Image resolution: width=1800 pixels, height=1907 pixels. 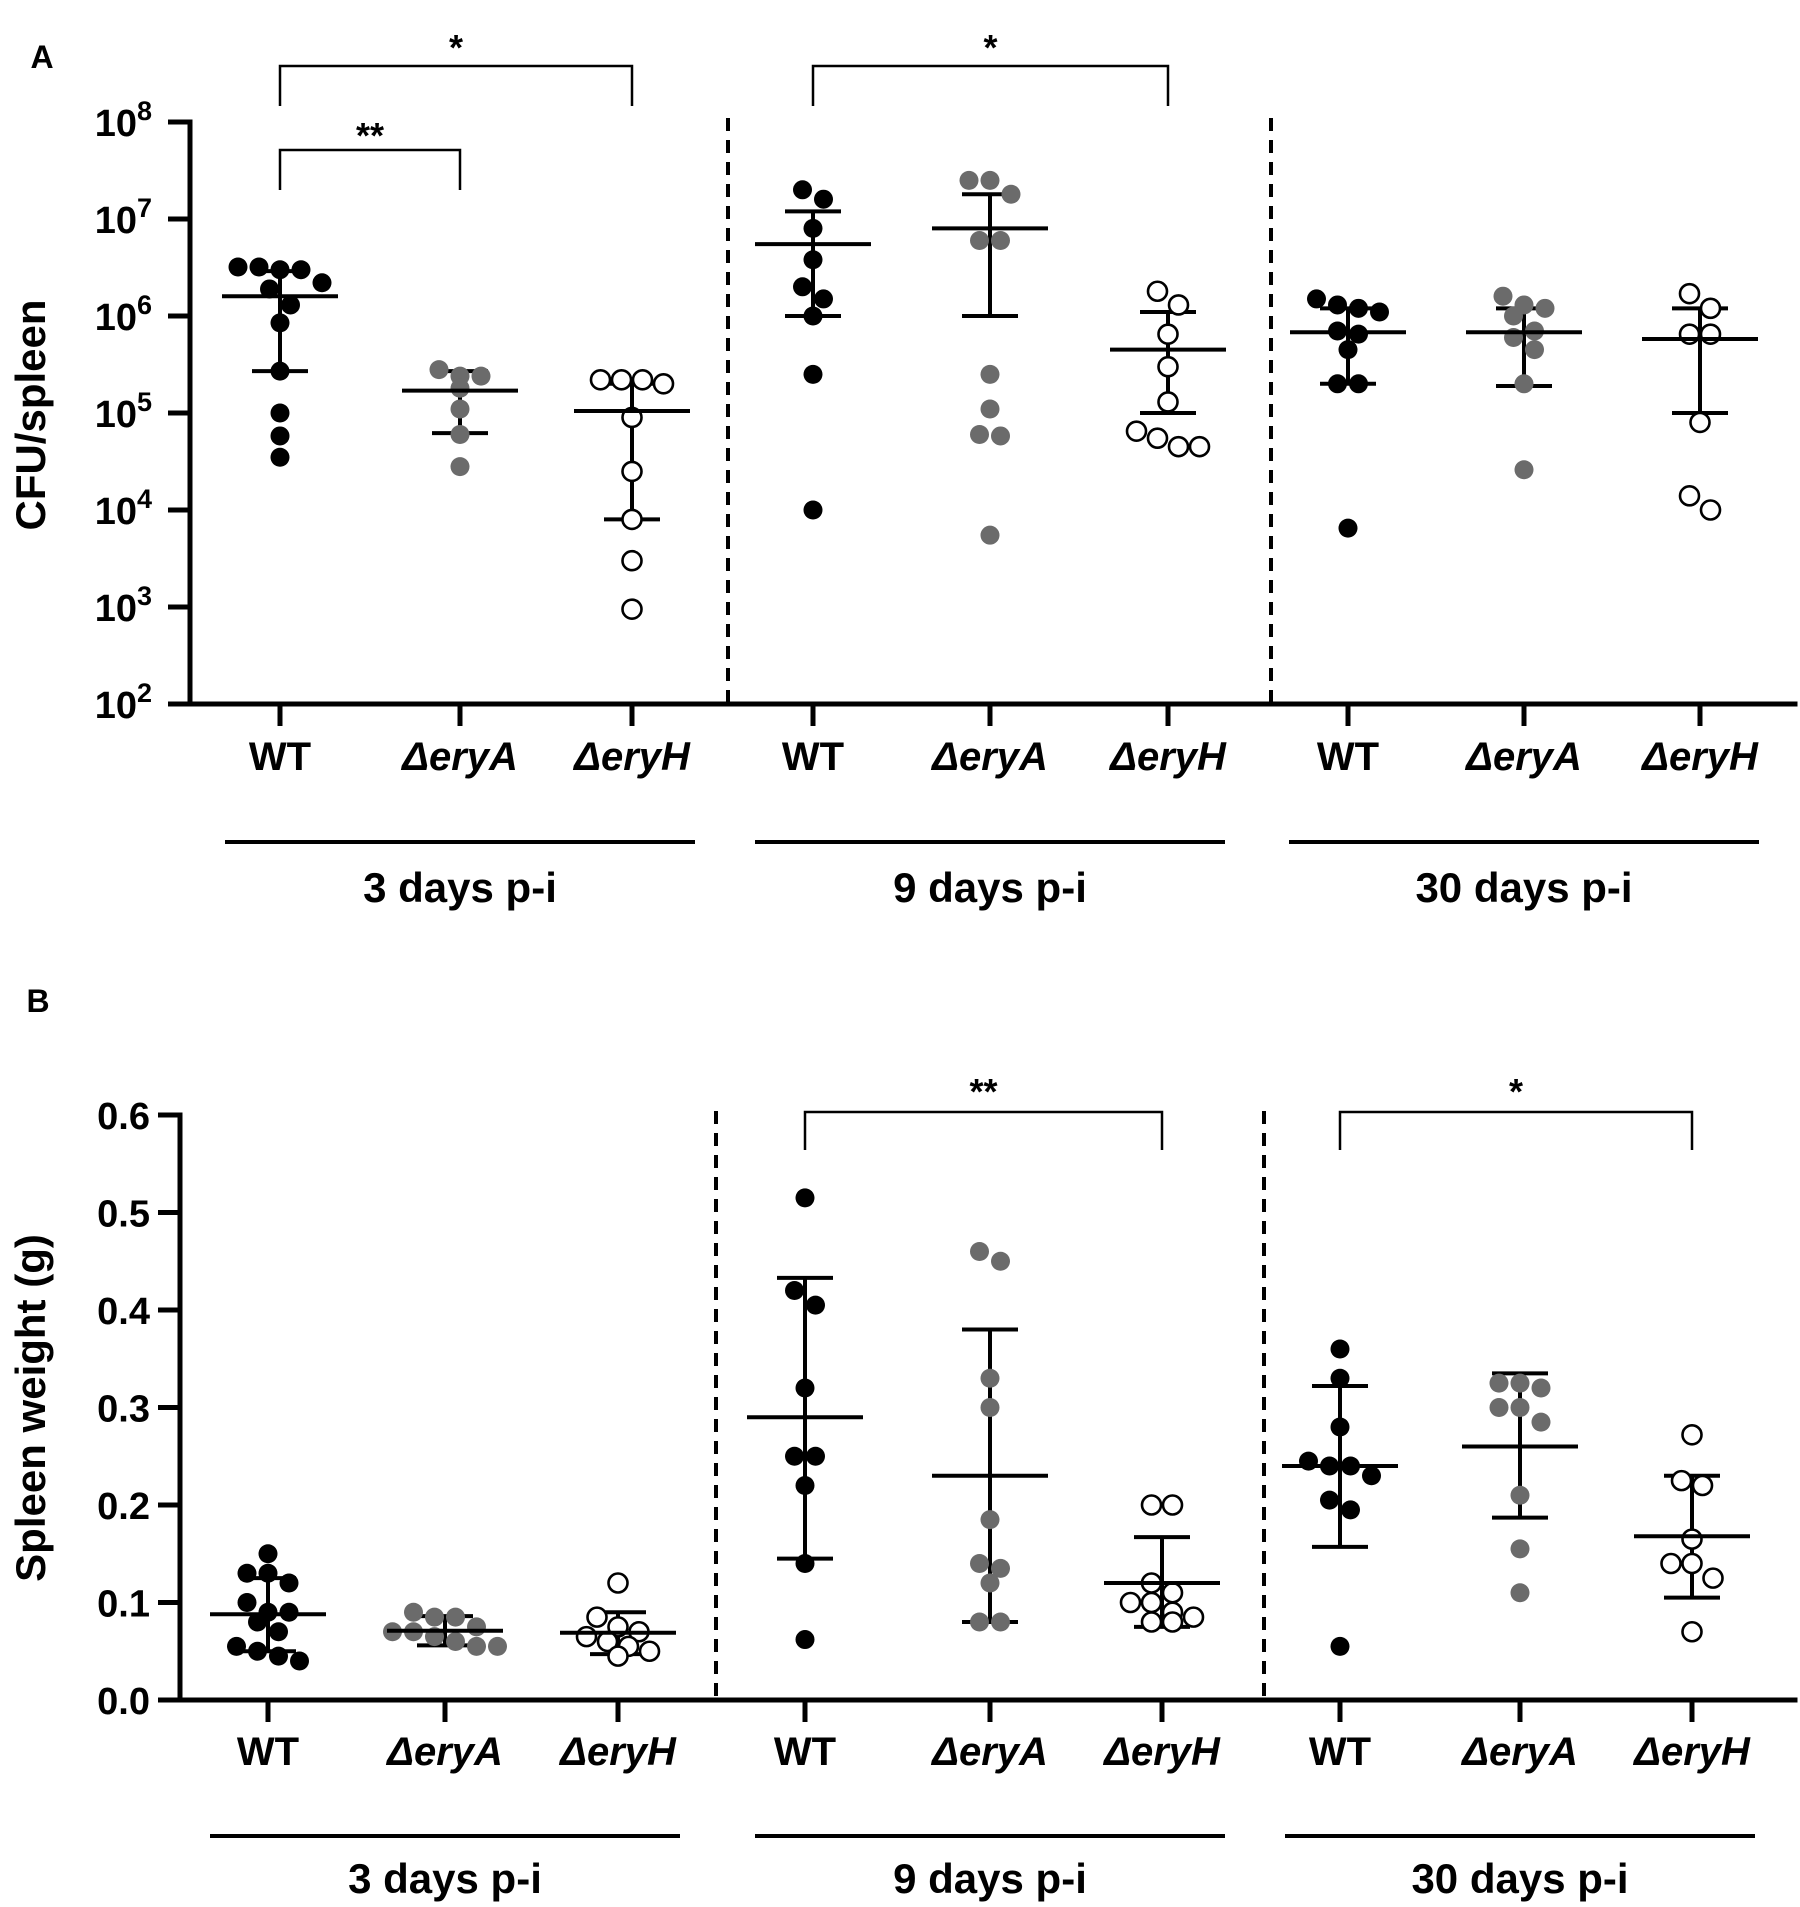 What do you see at coordinates (370, 135) in the screenshot?
I see `significance-label: **` at bounding box center [370, 135].